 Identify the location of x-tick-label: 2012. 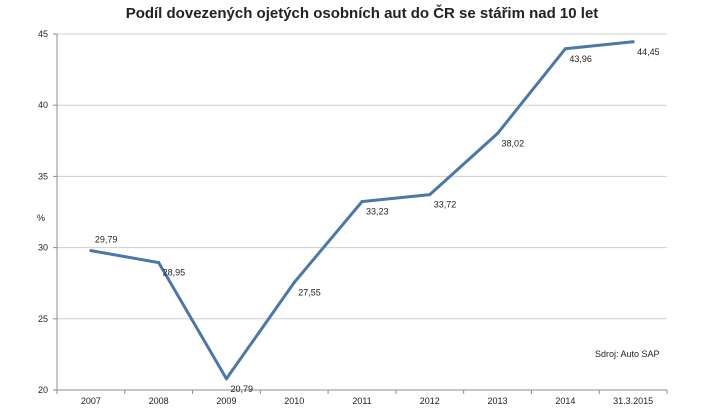
(430, 401).